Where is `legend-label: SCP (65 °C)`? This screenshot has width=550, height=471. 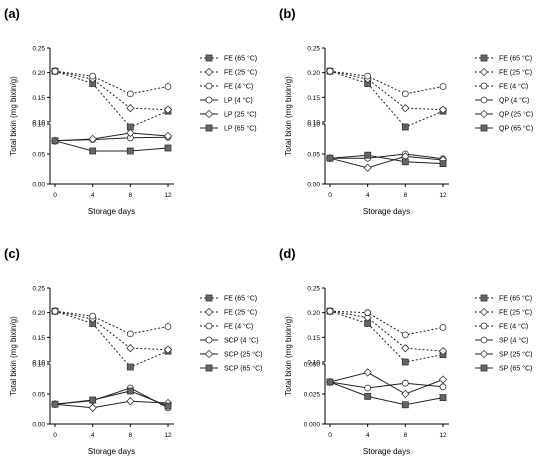
legend-label: SCP (65 °C) is located at coordinates (243, 369).